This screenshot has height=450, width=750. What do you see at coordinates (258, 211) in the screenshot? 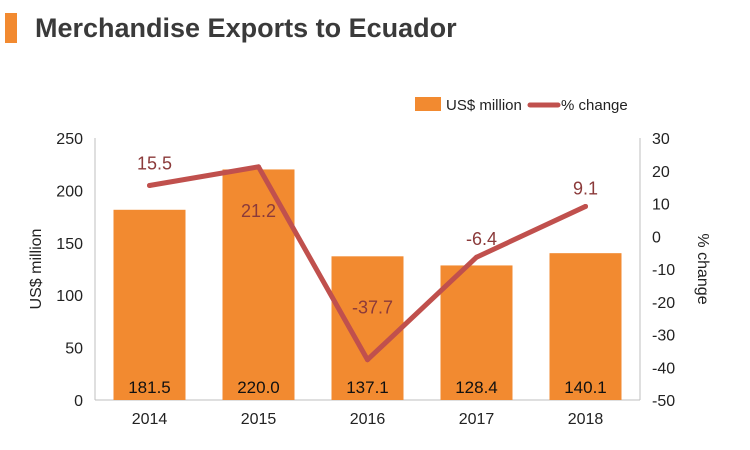
I see `line-value-label: 21.2` at bounding box center [258, 211].